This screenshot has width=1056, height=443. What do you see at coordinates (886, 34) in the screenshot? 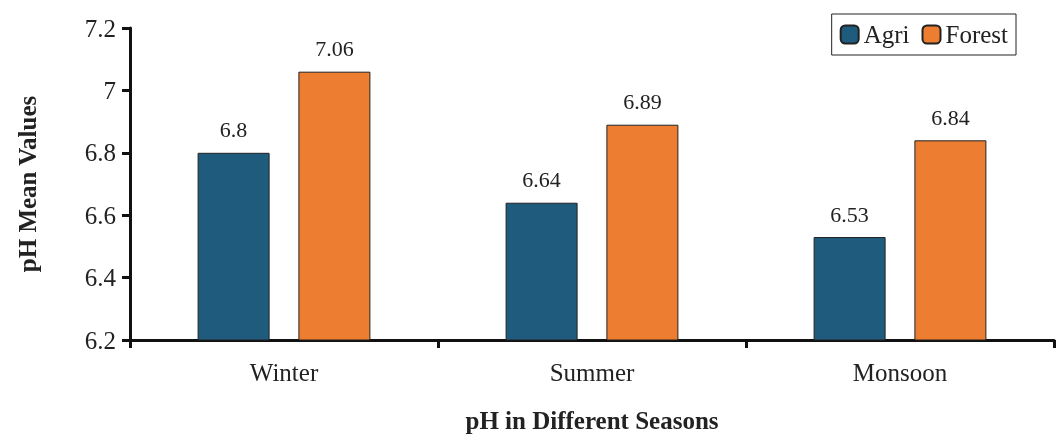
I see `legend-label: Agri` at bounding box center [886, 34].